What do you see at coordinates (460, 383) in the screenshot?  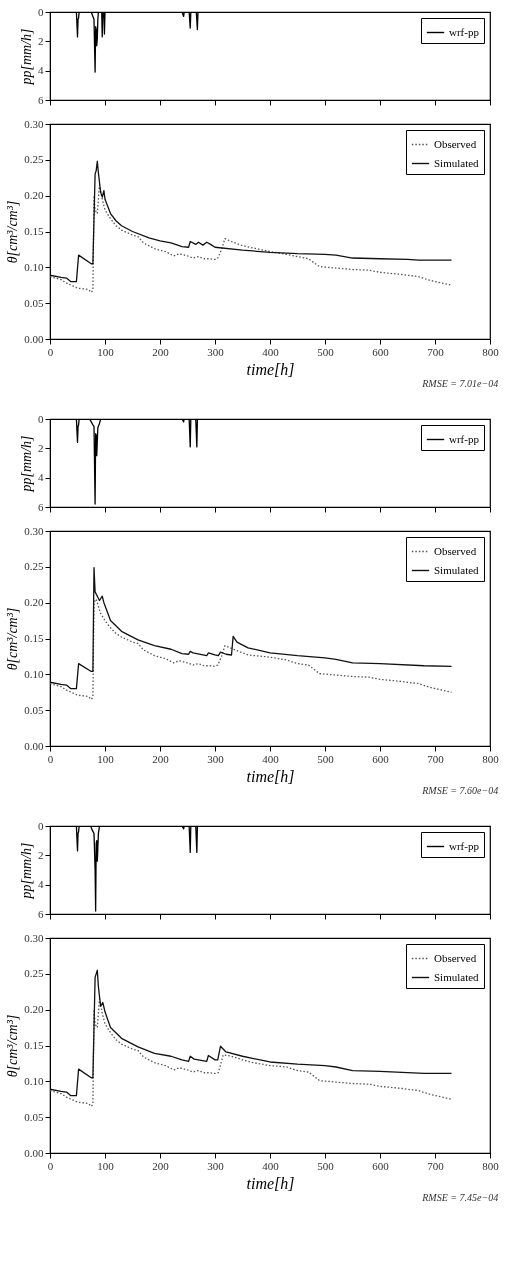 I see `text: RMSE = 7.01e−04` at bounding box center [460, 383].